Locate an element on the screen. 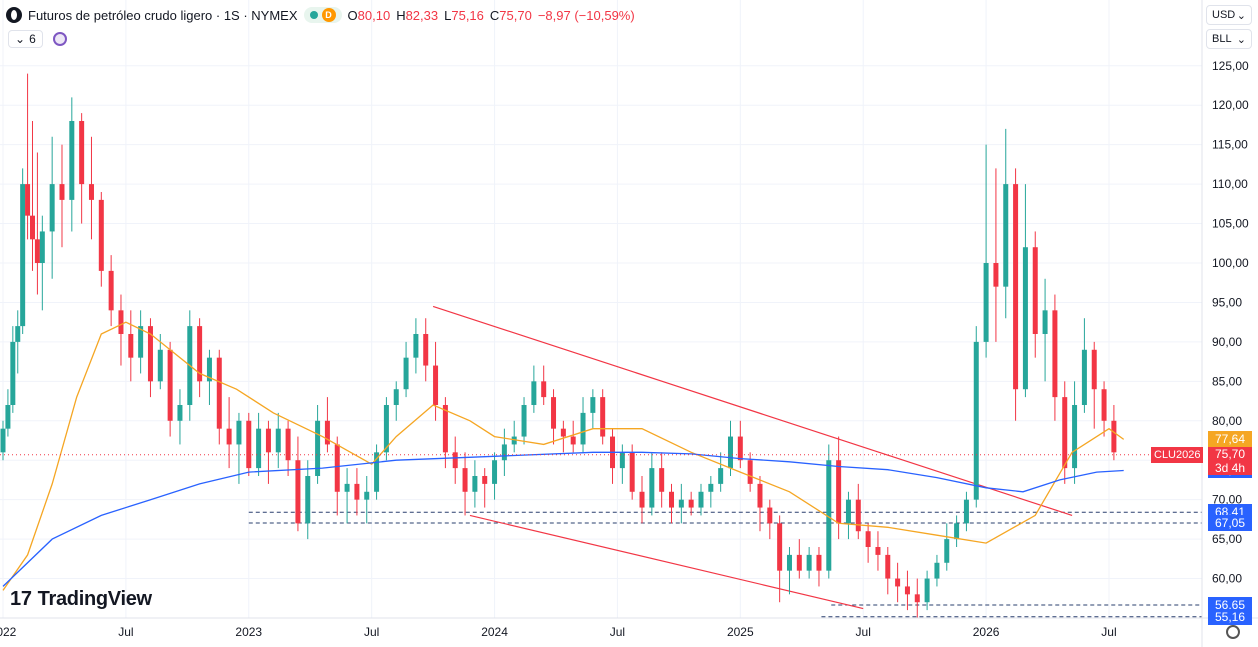  refresh-icon is located at coordinates (59, 39).